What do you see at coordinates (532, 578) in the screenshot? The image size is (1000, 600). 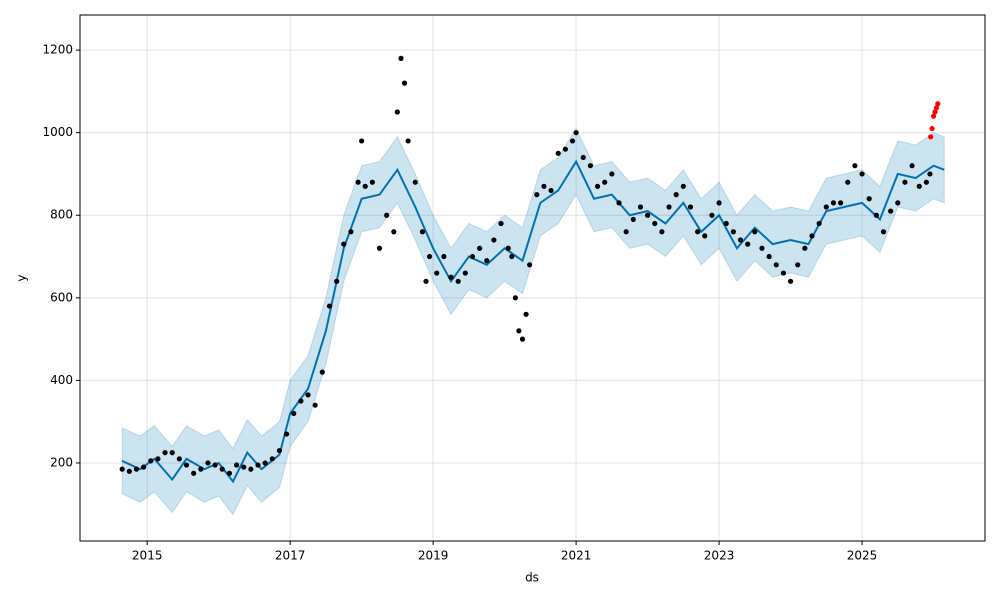 I see `x-axis-label: ds` at bounding box center [532, 578].